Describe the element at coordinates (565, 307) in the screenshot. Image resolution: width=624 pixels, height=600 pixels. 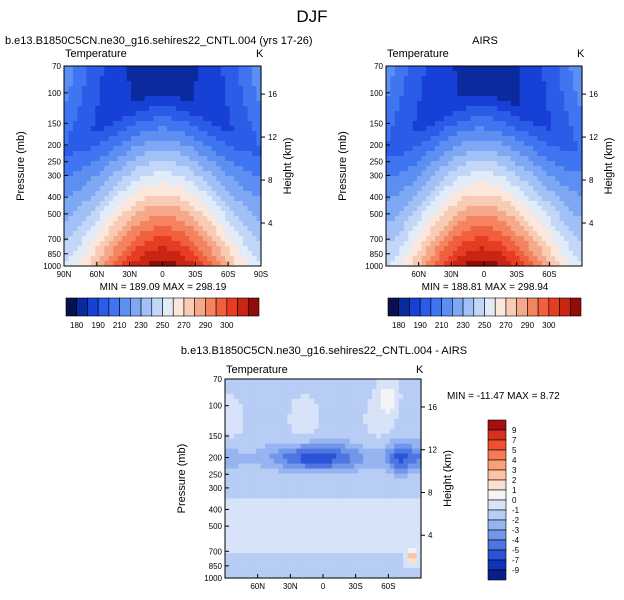
I see `colorbar-swatch` at that location.